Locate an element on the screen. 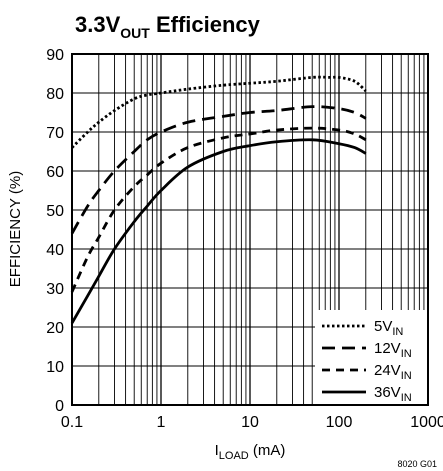  x-axis-label: ILOAD (mA) is located at coordinates (250, 452).